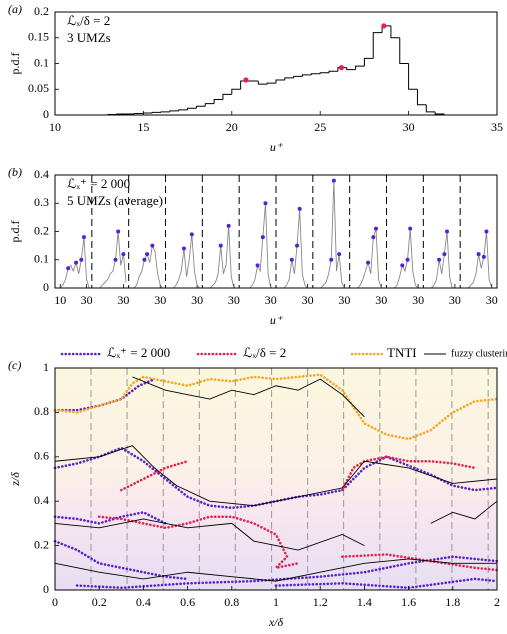 The width and height of the screenshot is (507, 634). I want to click on x-tick-label: 1.6, so click(408, 602).